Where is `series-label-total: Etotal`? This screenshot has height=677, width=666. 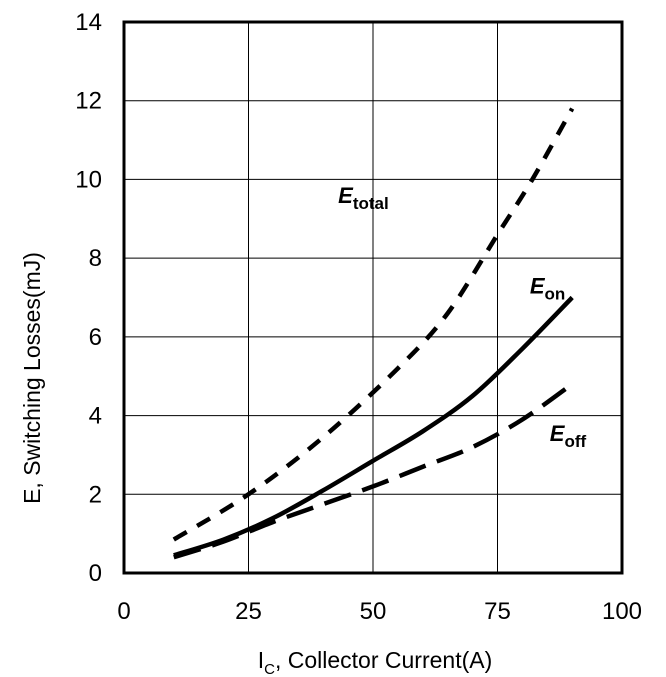
series-label-total: Etotal is located at coordinates (363, 198).